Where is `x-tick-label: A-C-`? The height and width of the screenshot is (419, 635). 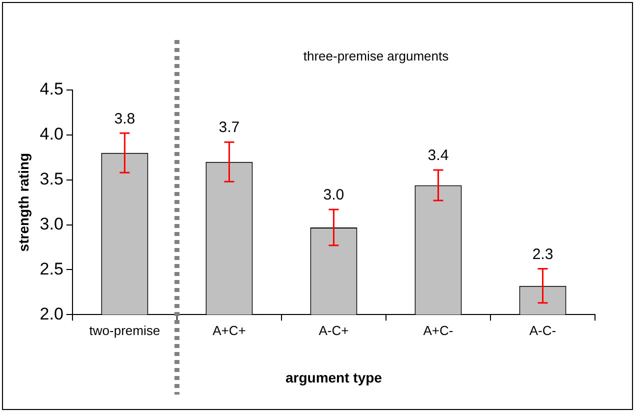
x-tick-label: A-C- is located at coordinates (542, 330).